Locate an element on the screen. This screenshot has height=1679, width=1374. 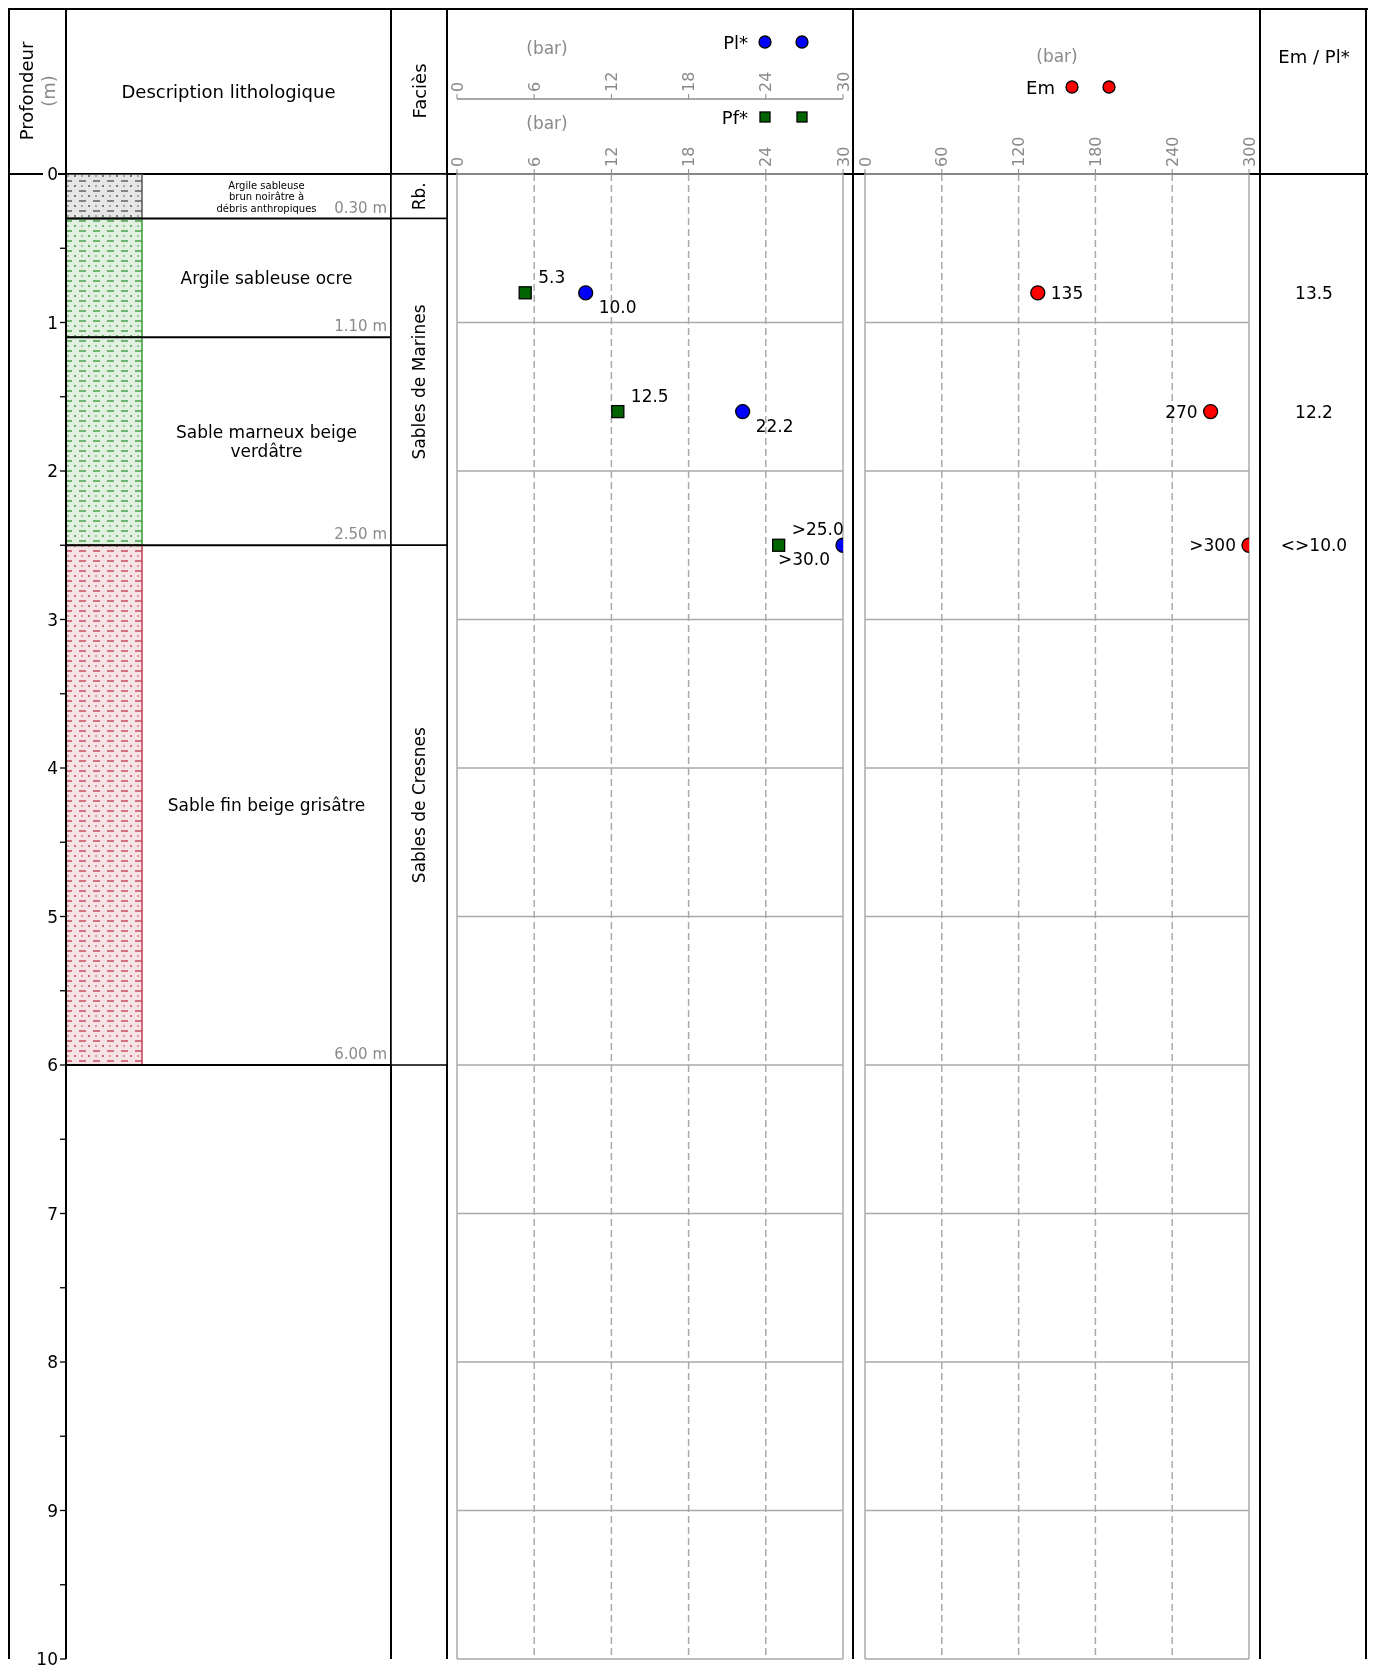
data-label: >30.0 is located at coordinates (803, 559).